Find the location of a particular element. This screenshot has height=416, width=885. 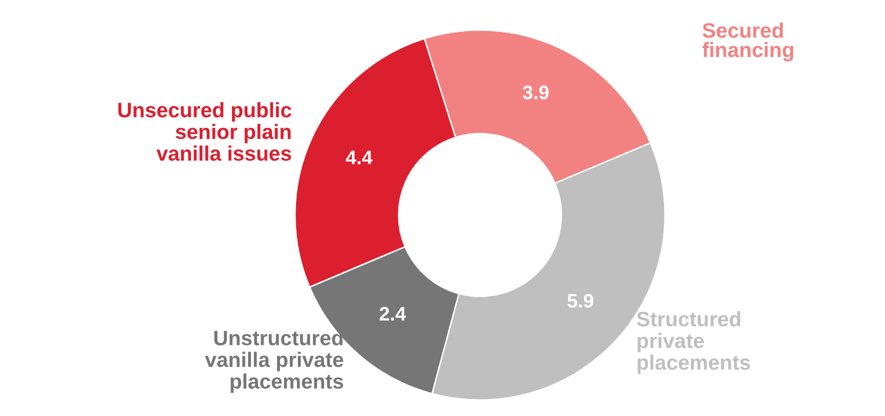

data-label: 3.9 is located at coordinates (535, 93).